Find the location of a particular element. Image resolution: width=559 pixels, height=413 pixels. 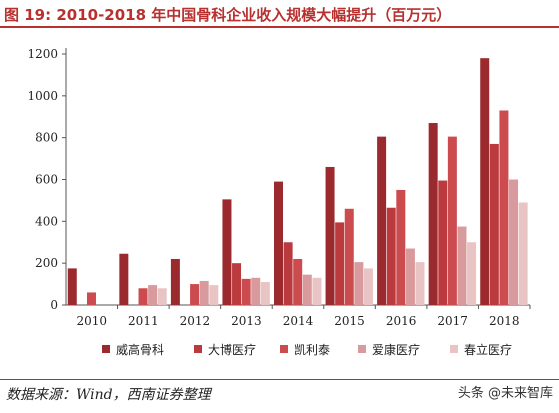

x-tick-label: 2010 is located at coordinates (92, 321).